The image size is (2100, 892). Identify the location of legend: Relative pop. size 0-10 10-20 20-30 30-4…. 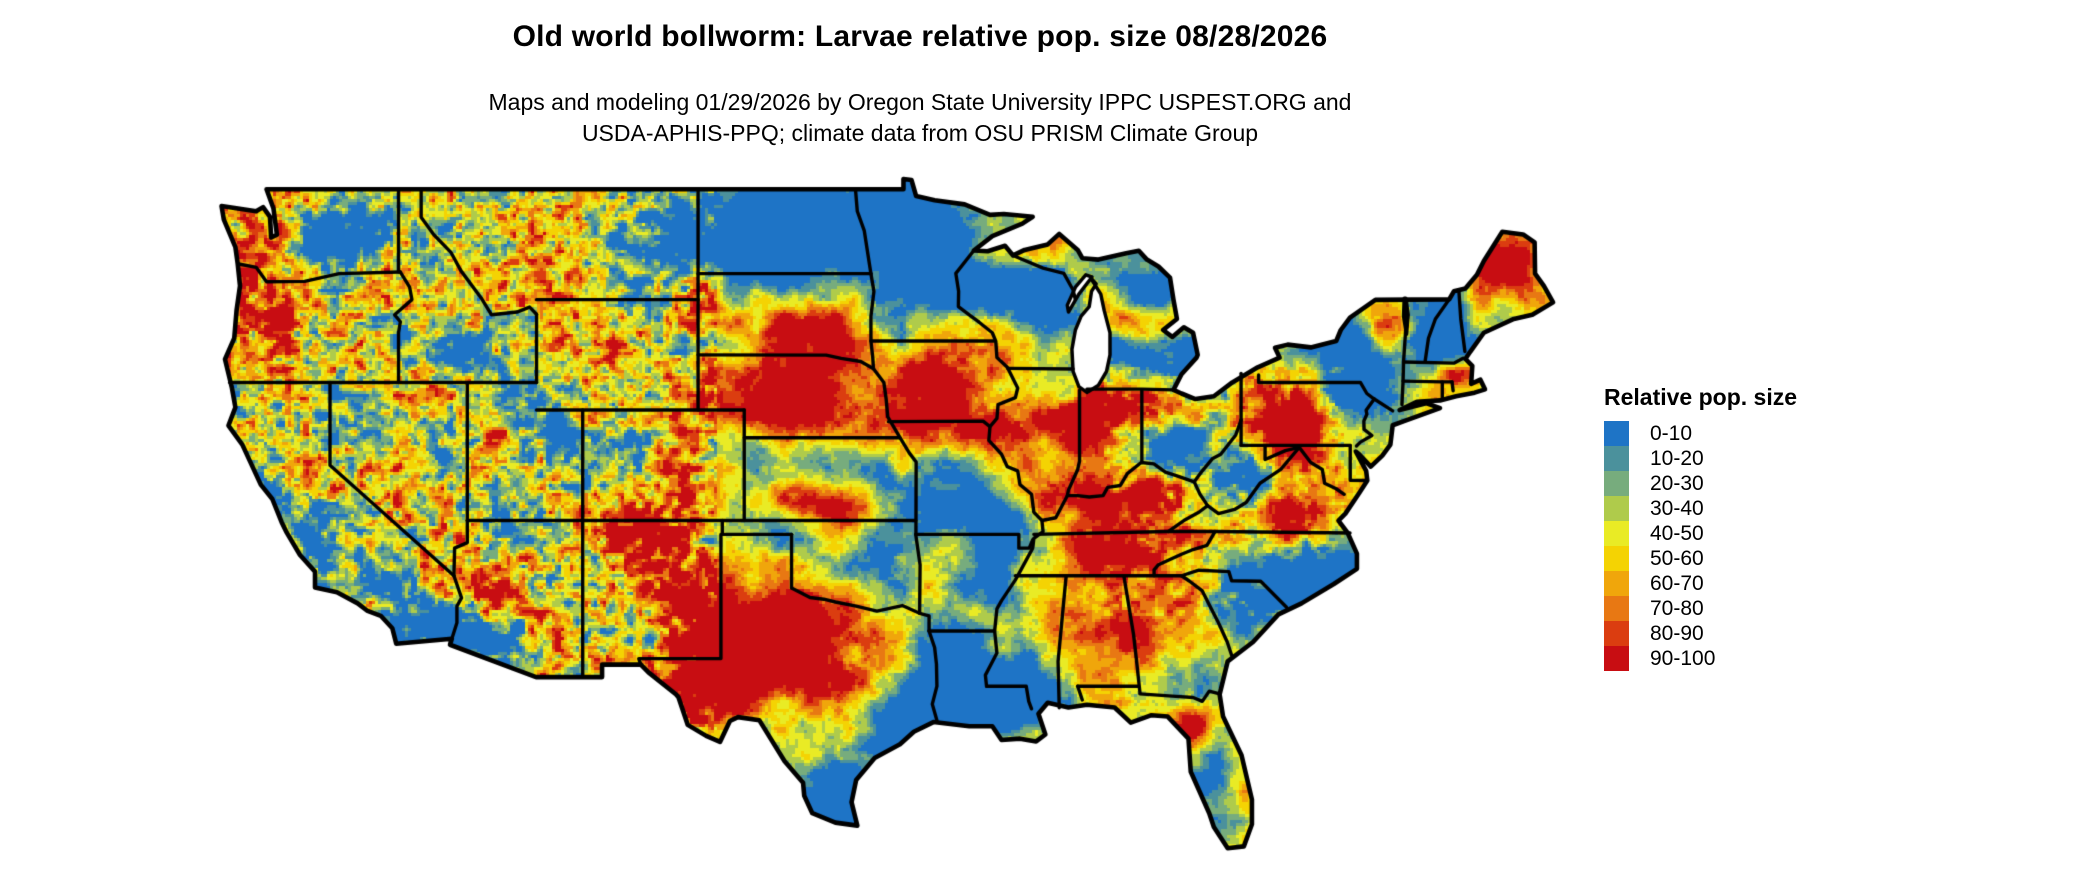
(1700, 527).